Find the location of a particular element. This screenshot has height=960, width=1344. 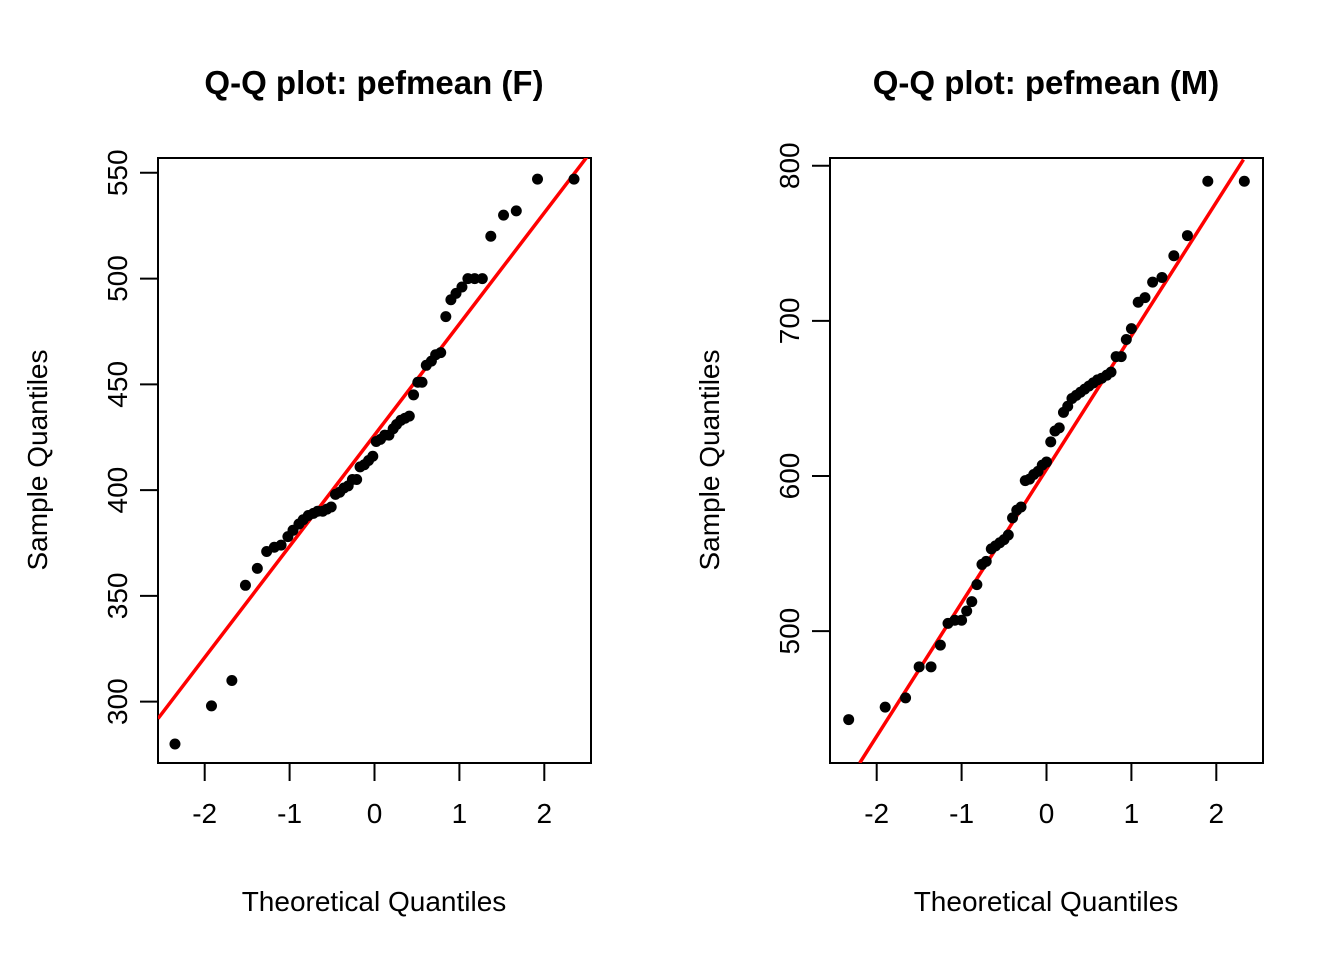

y-axis: 300 350 400 450 500 550 is located at coordinates (130, 437).